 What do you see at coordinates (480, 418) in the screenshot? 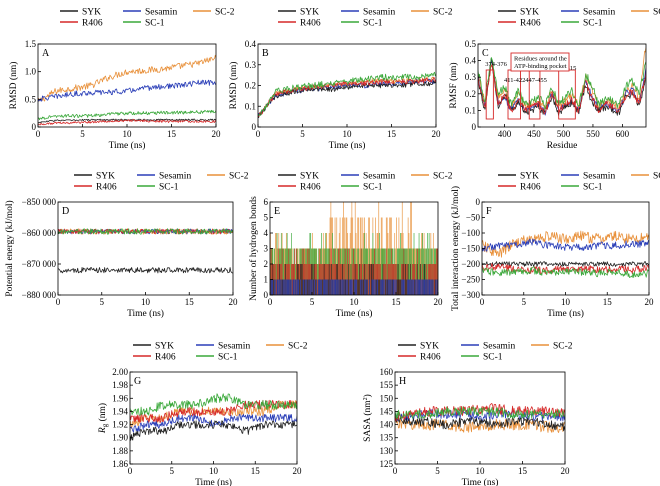
I see `plot-area-H` at bounding box center [480, 418].